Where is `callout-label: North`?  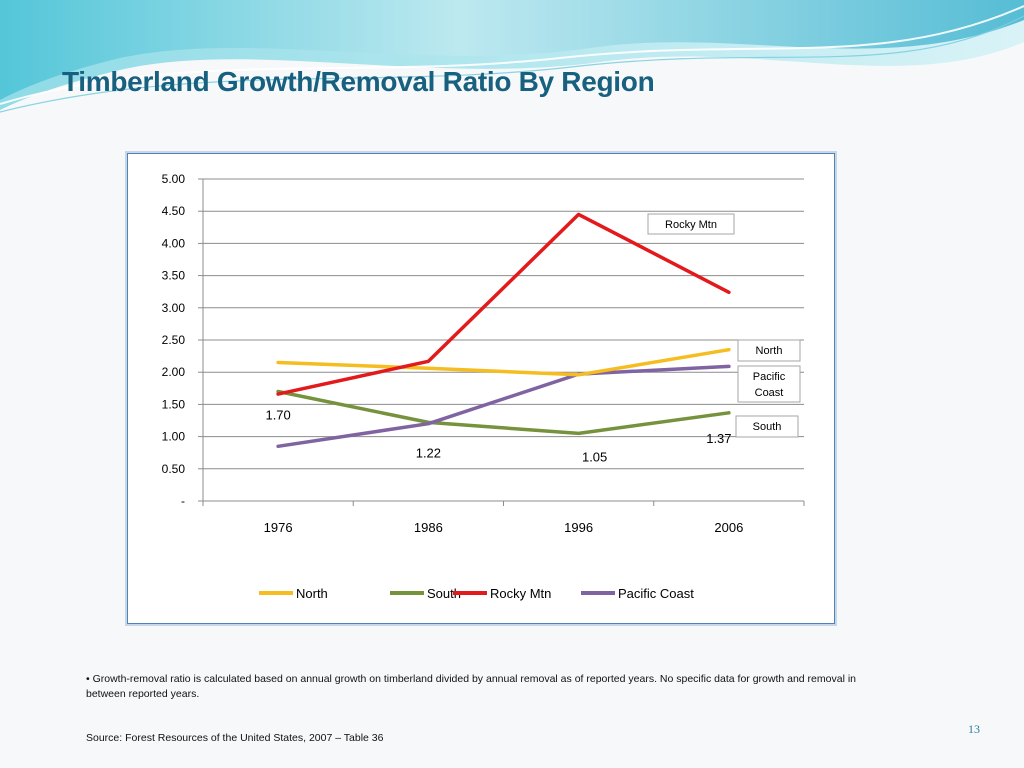 callout-label: North is located at coordinates (769, 351).